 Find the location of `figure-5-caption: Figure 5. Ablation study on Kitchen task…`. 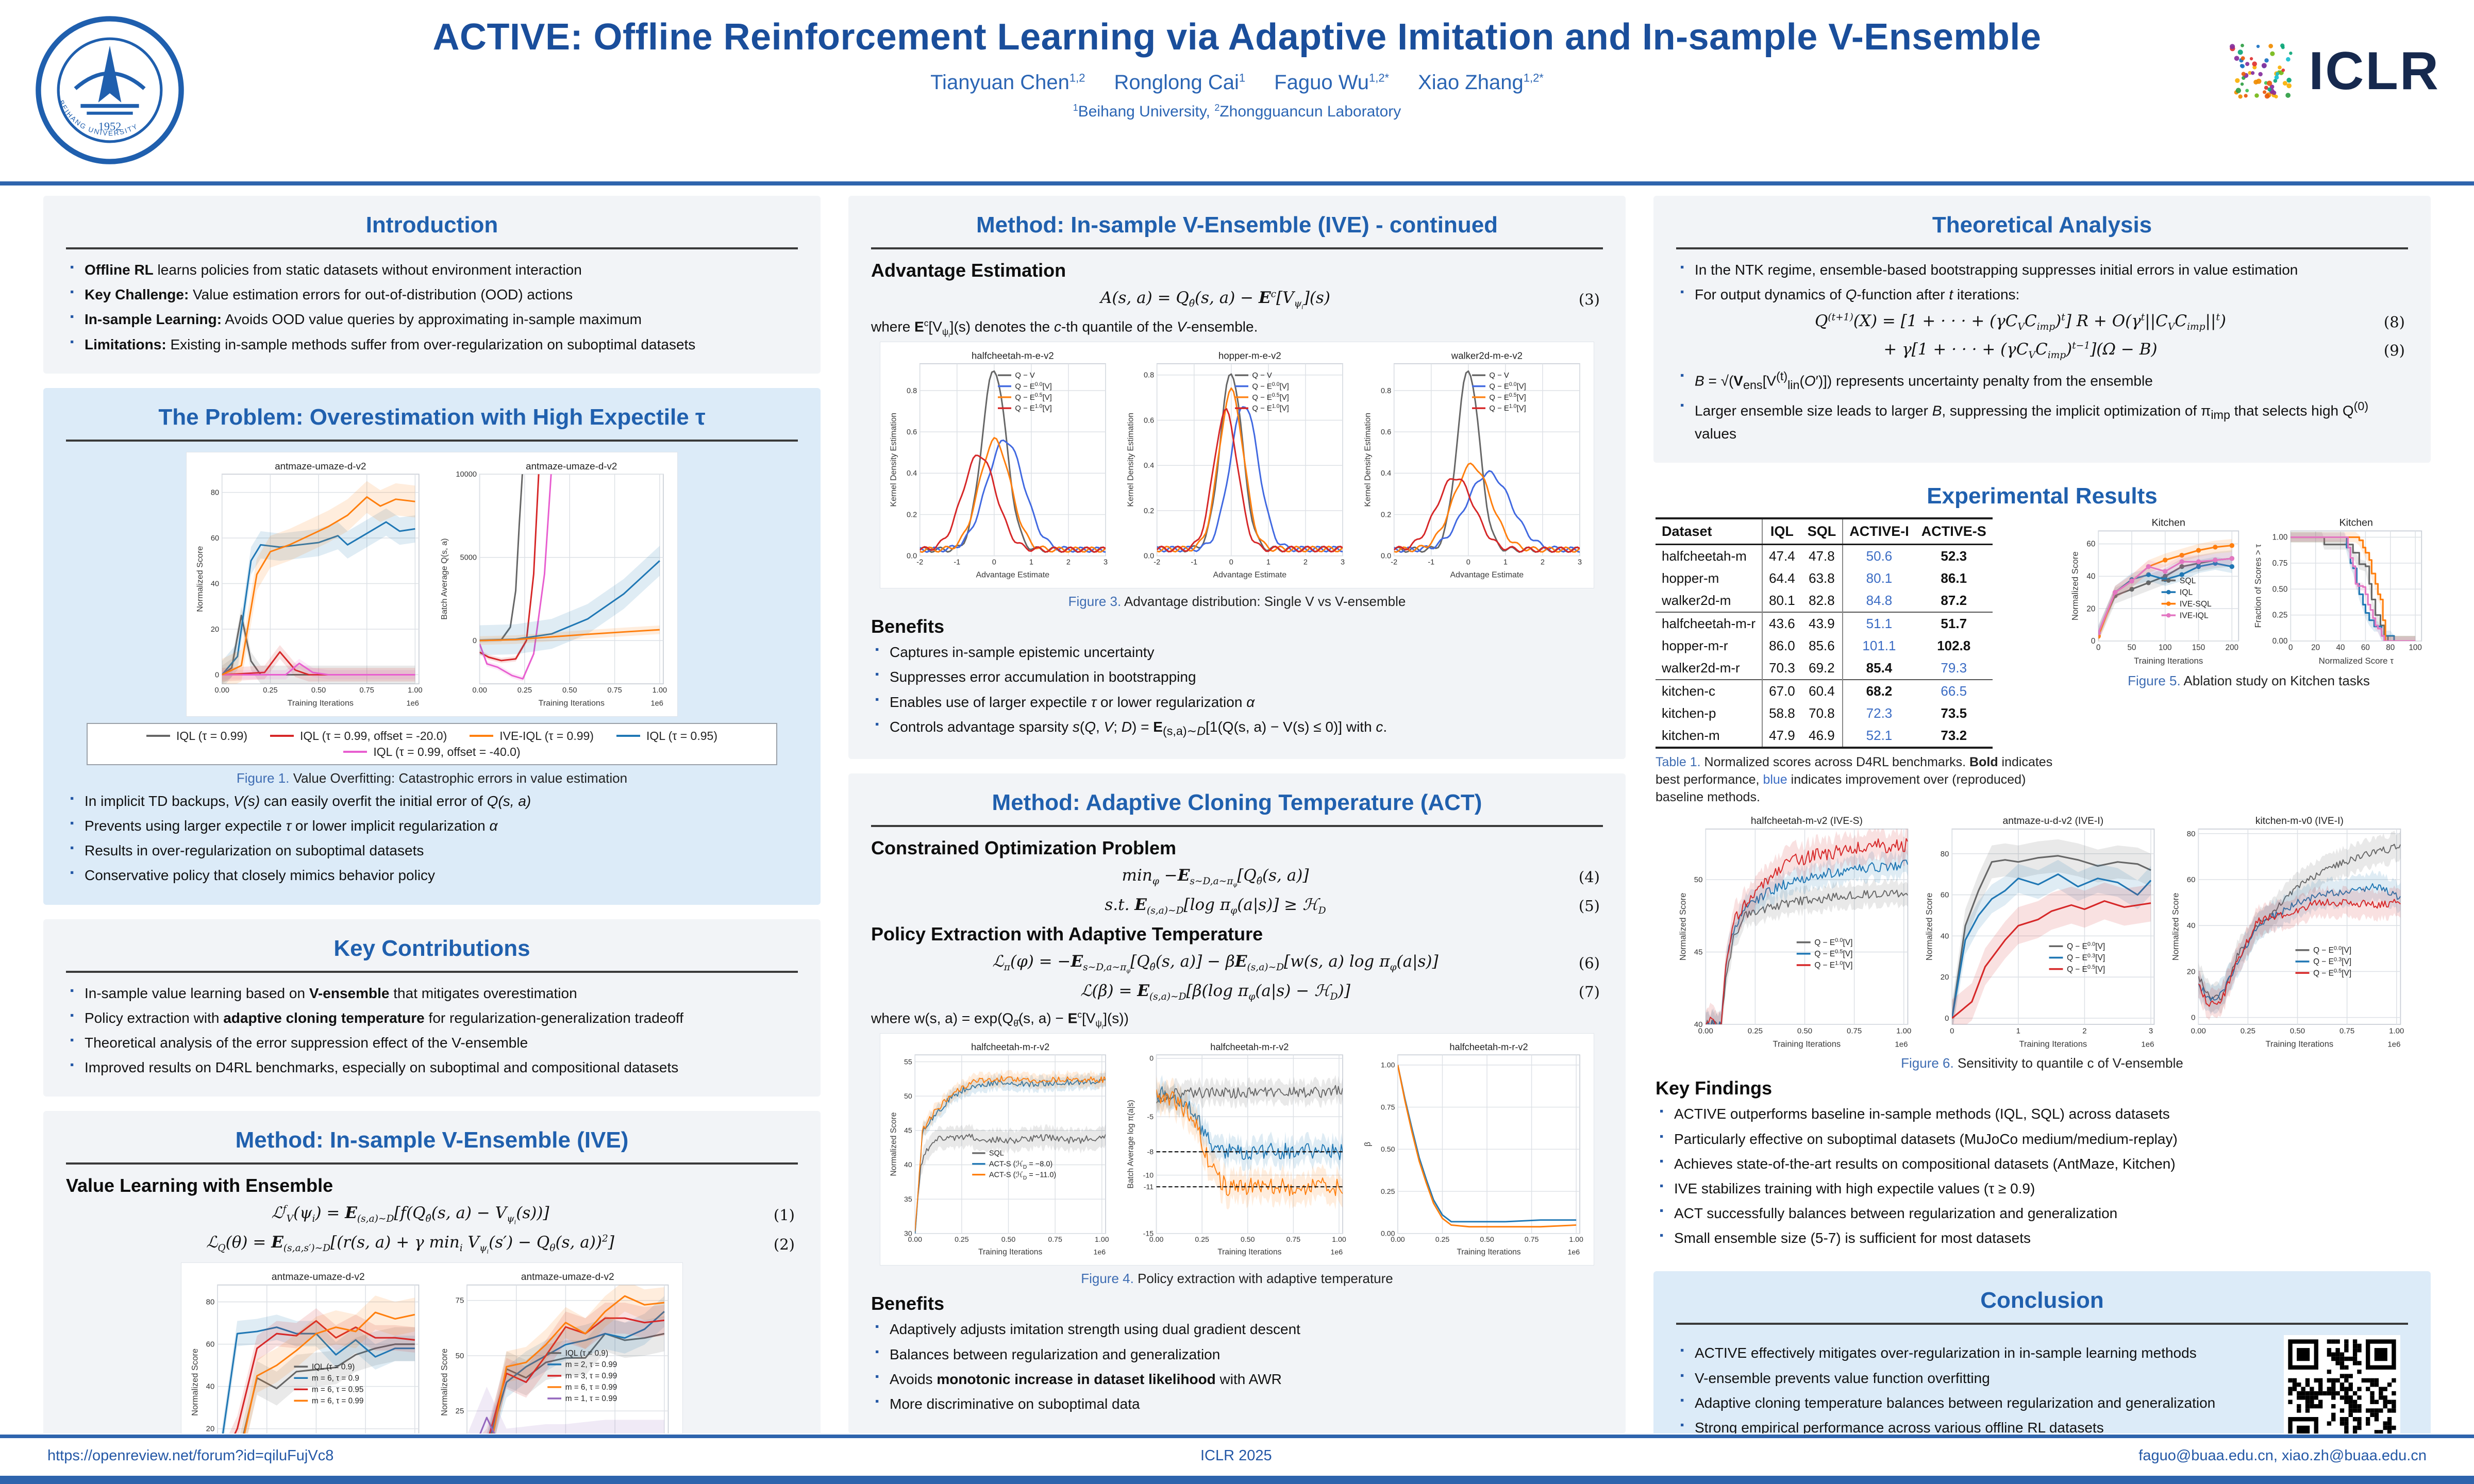

figure-5-caption: Figure 5. Ablation study on Kitchen task… is located at coordinates (2249, 681).